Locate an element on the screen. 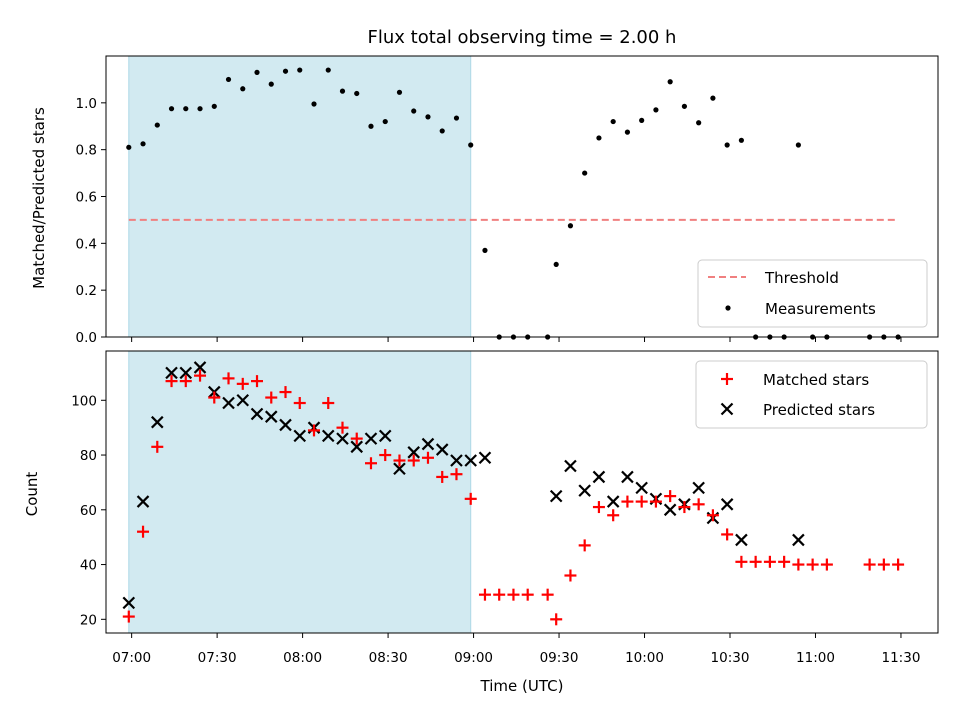 Image resolution: width=960 pixels, height=720 pixels. x-tick-label: 09:00 is located at coordinates (473, 658).